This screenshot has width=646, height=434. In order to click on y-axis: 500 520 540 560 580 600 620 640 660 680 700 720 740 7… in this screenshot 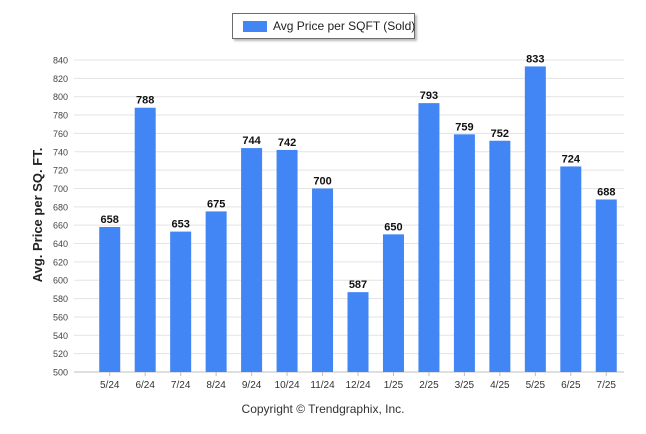, I will do `click(60, 217)`.